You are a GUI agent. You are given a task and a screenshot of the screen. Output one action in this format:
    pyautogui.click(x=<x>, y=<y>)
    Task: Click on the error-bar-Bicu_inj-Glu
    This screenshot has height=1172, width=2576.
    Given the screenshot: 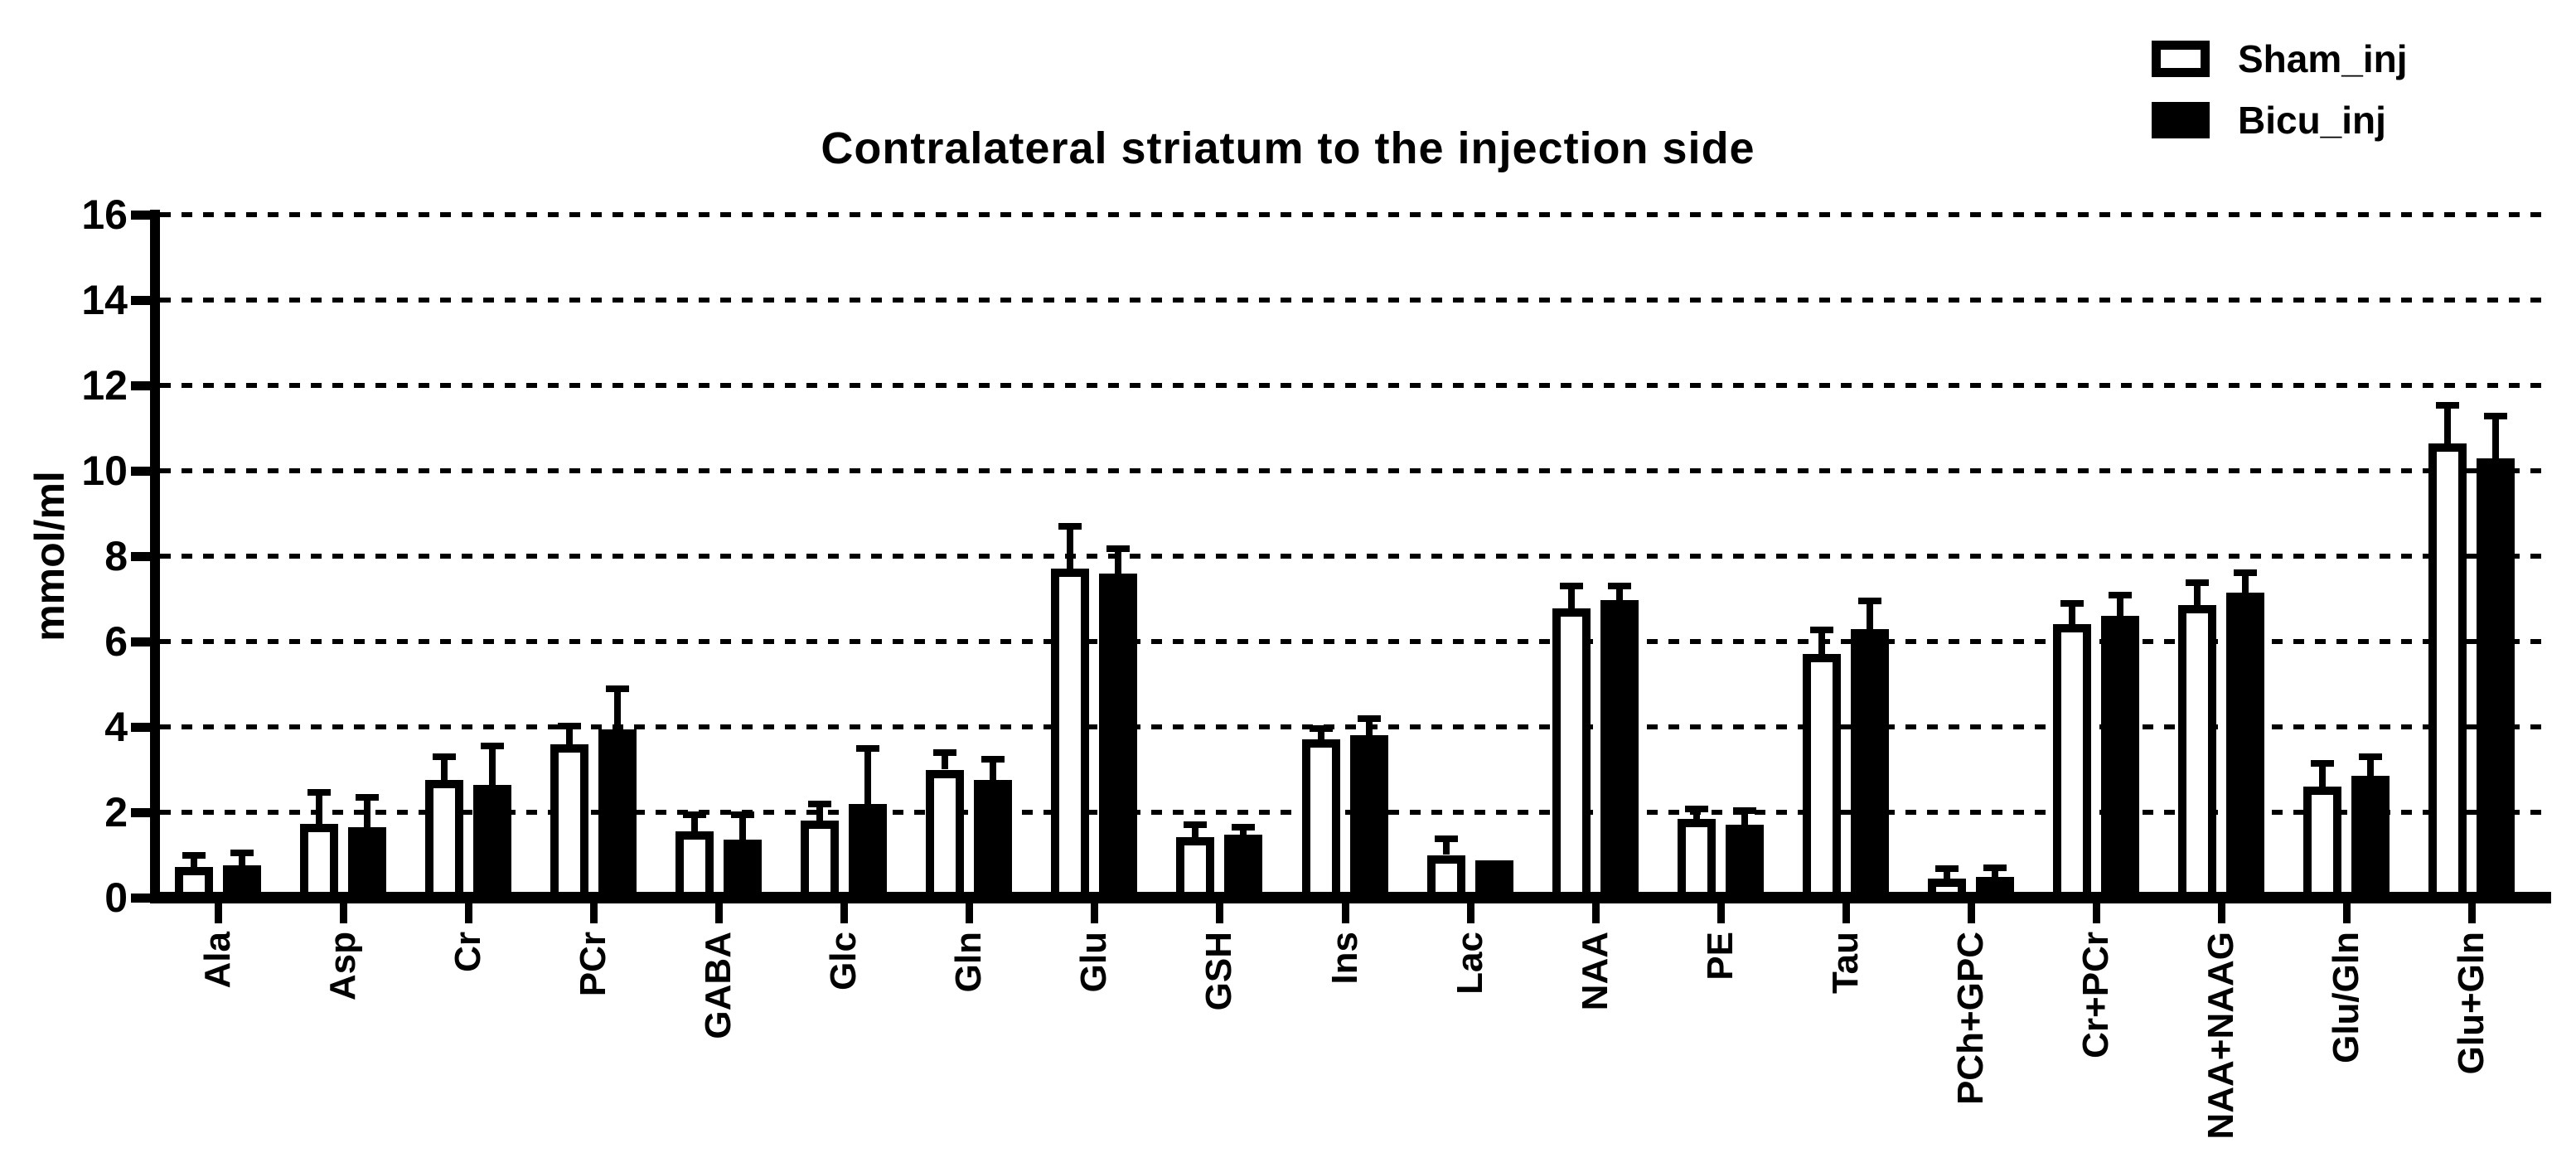 What is the action you would take?
    pyautogui.click(x=1118, y=562)
    